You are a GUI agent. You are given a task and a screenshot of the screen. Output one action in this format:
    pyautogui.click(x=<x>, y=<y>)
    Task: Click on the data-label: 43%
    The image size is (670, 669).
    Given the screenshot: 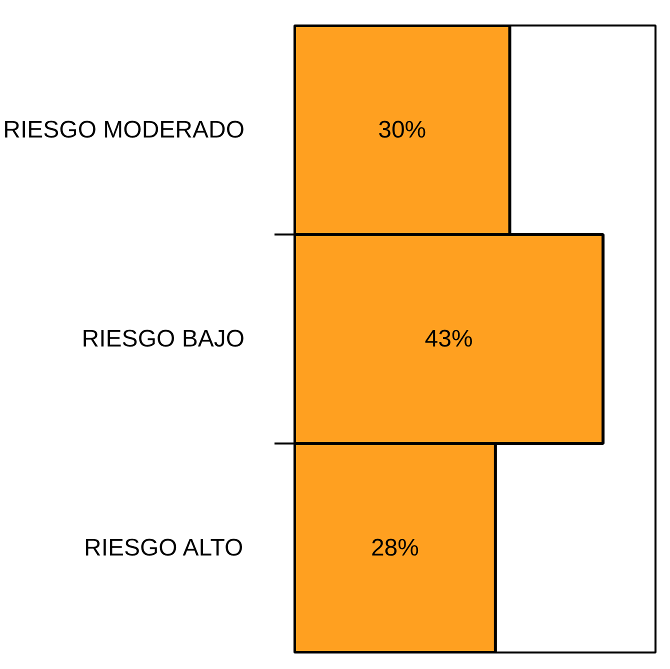 What is the action you would take?
    pyautogui.click(x=448, y=339)
    